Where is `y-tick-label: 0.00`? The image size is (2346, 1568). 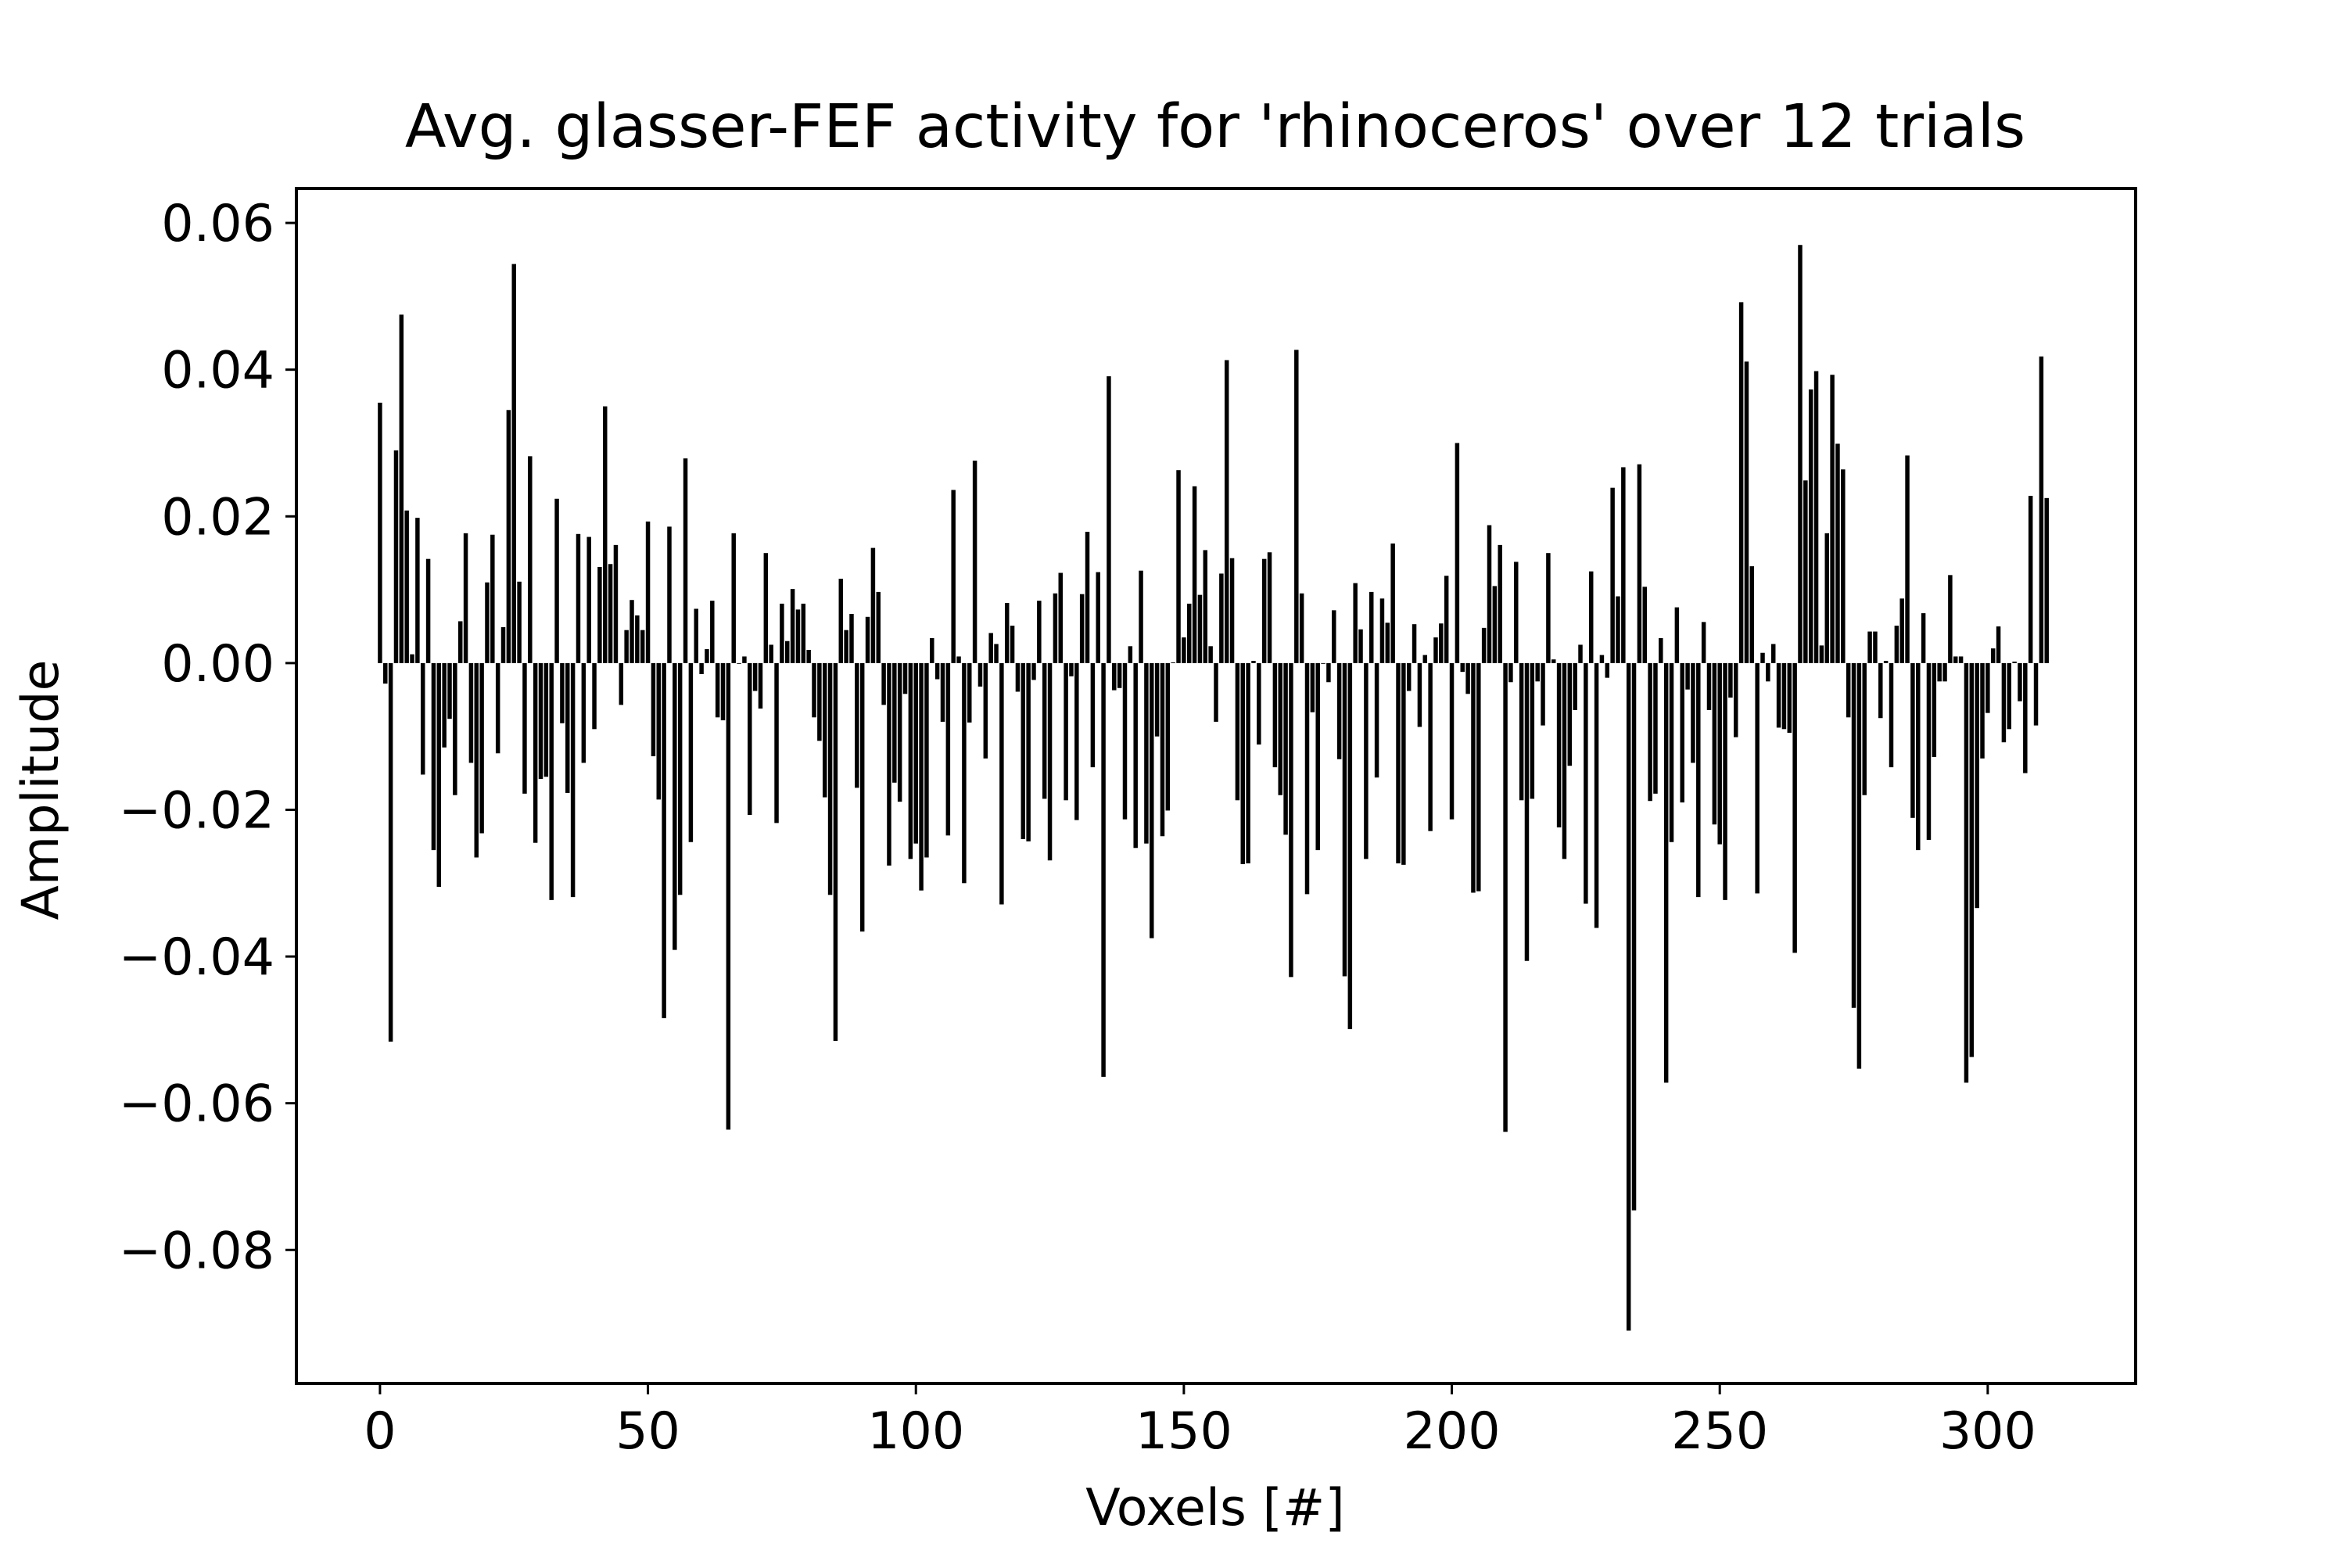
y-tick-label: 0.00 is located at coordinates (218, 664).